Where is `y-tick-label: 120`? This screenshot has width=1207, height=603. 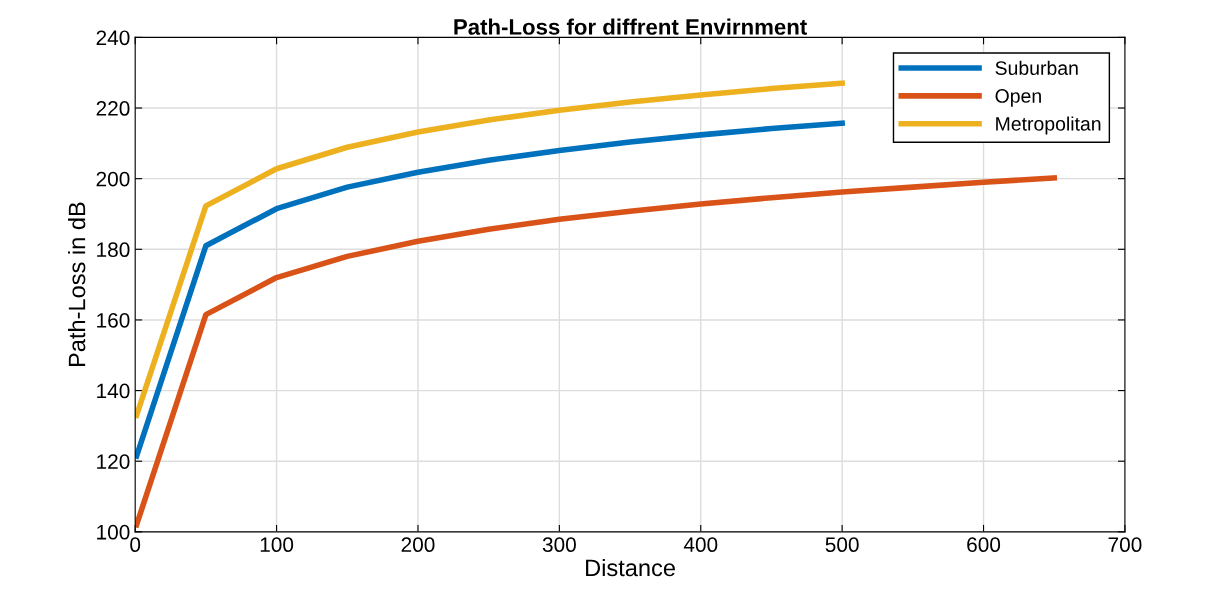 y-tick-label: 120 is located at coordinates (113, 461).